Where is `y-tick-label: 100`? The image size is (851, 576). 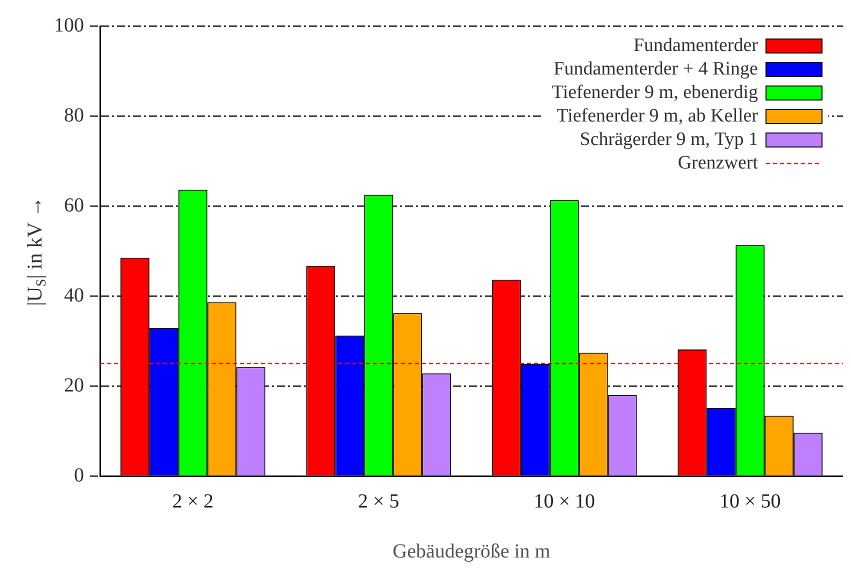
y-tick-label: 100 is located at coordinates (69, 25).